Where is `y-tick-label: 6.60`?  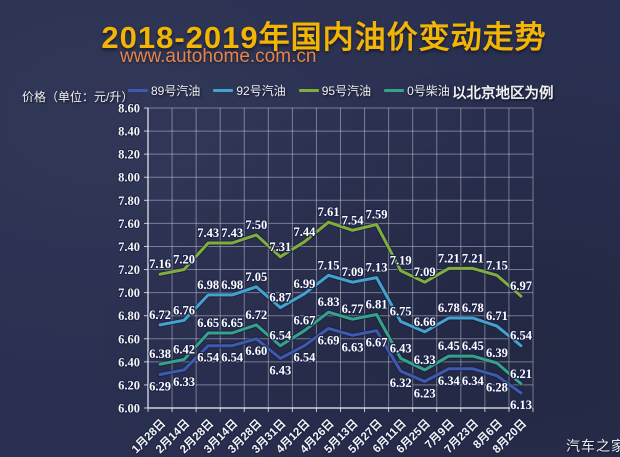 y-tick-label: 6.60 is located at coordinates (129, 339).